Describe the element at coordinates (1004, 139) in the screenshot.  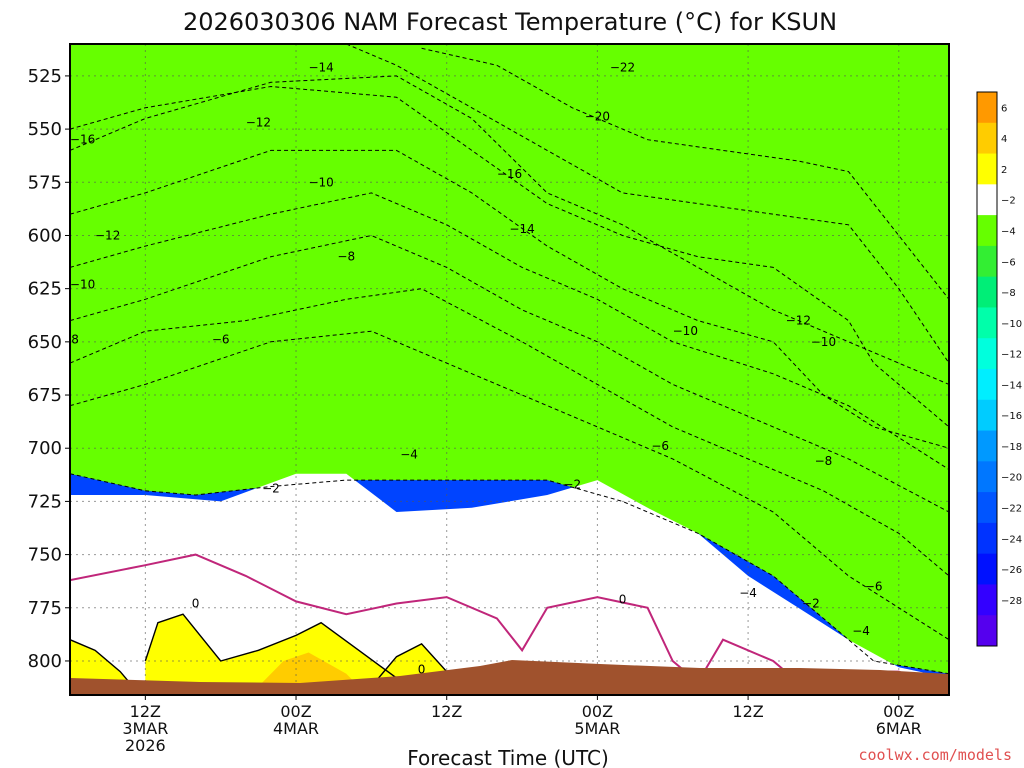
I see `colorbar-label: 4` at that location.